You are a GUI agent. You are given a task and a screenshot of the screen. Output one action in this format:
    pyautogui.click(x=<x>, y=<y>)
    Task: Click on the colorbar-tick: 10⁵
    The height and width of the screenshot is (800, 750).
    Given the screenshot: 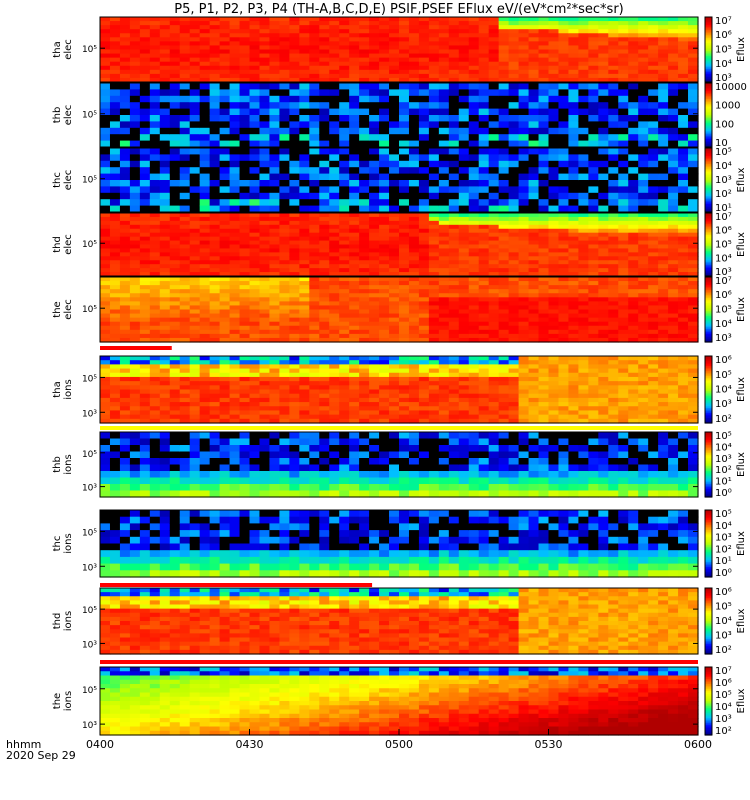 What is the action you would take?
    pyautogui.click(x=723, y=245)
    